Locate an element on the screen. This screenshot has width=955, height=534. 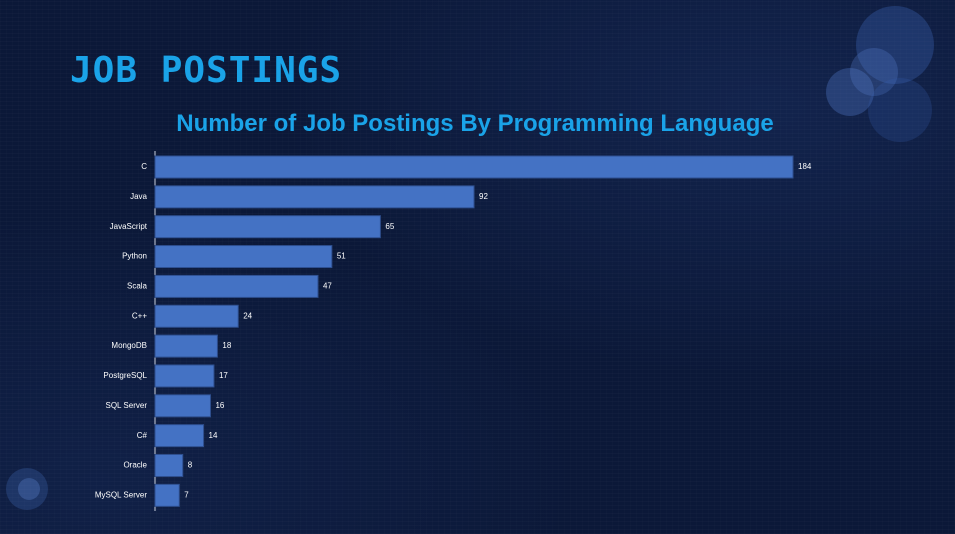
data-label: 8 is located at coordinates (190, 465).